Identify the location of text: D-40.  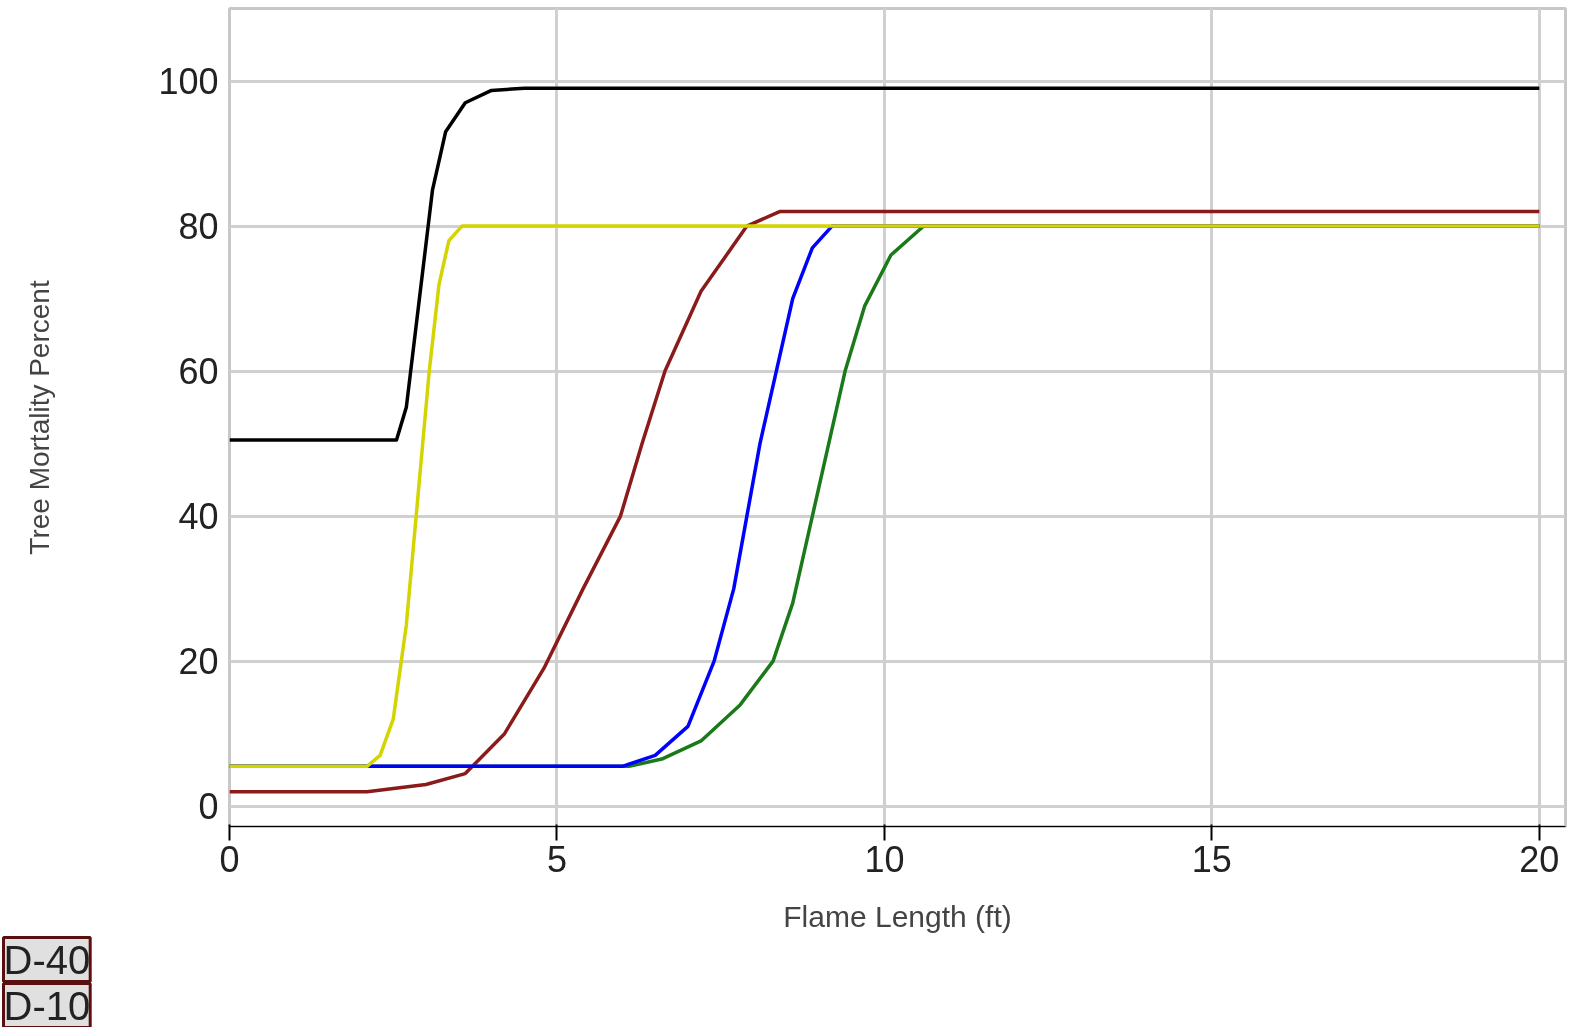
(47, 959).